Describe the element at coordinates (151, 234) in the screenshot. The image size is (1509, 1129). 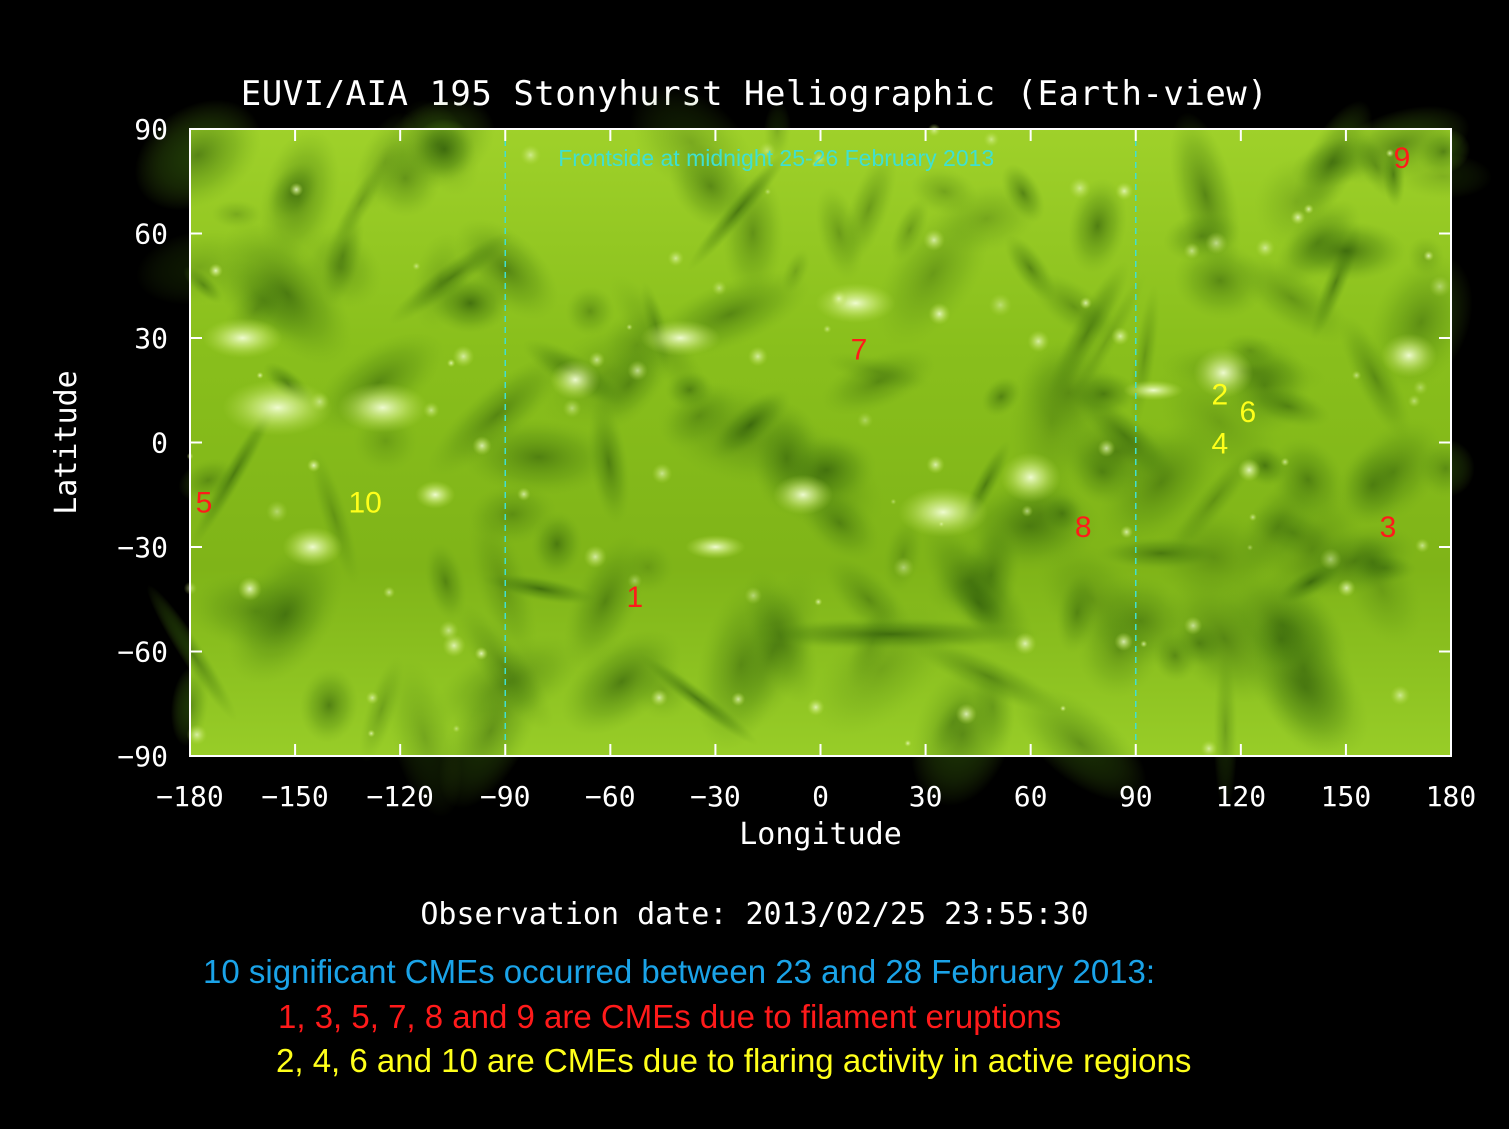
I see `y-tick-label: 60` at that location.